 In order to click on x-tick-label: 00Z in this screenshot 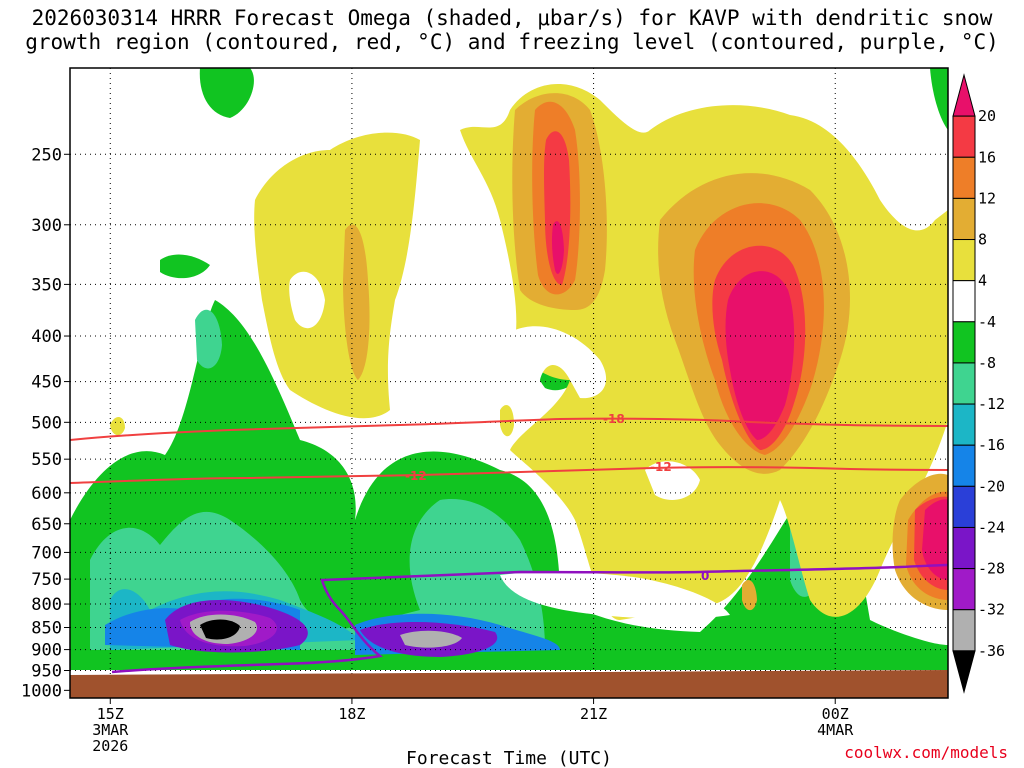, I will do `click(835, 714)`.